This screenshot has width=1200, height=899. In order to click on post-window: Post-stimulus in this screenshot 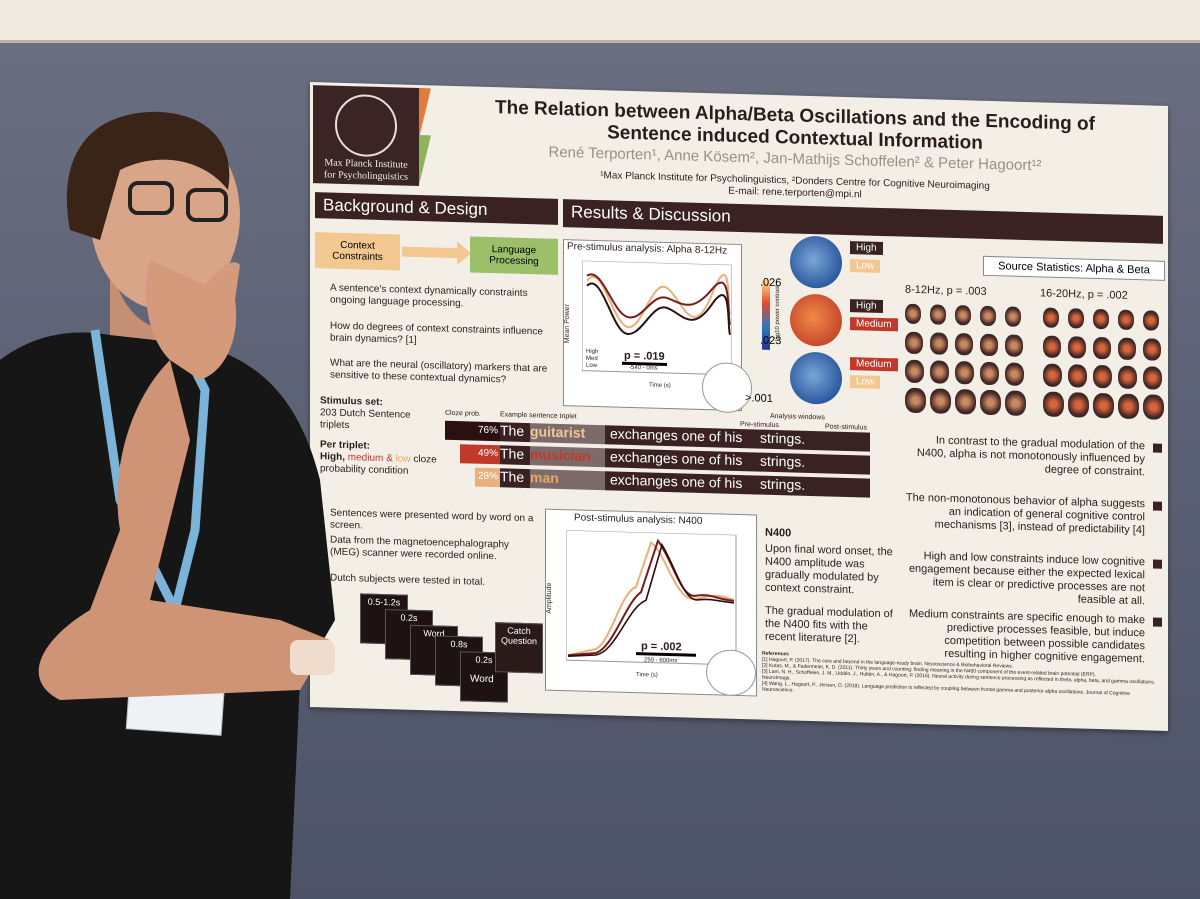, I will do `click(846, 427)`.